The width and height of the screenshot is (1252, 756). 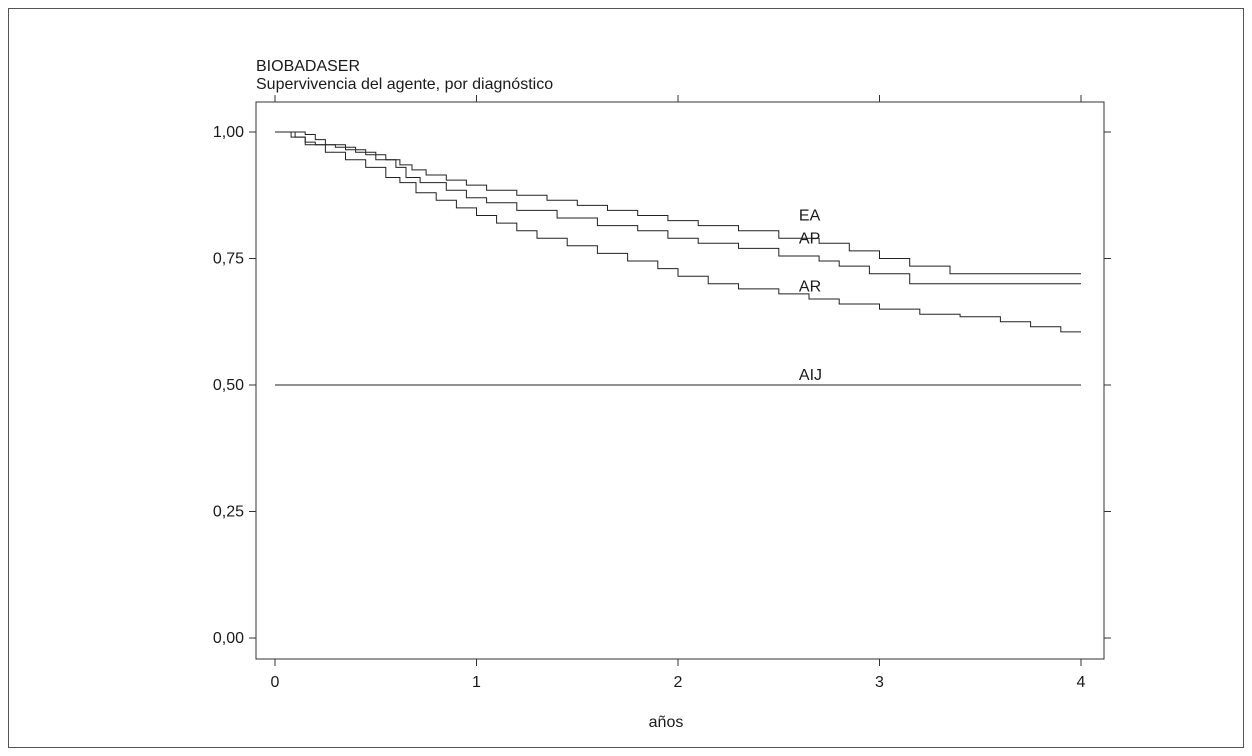 What do you see at coordinates (476, 682) in the screenshot?
I see `x-tick-label: 1` at bounding box center [476, 682].